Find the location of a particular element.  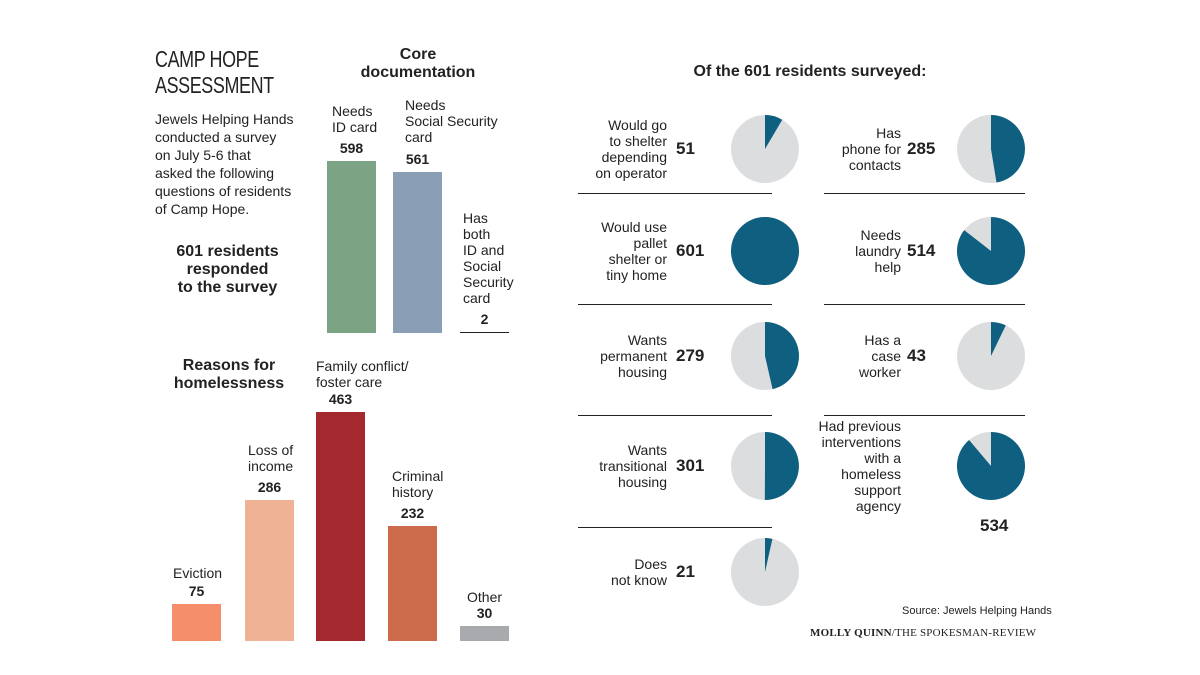

survey-label: Wants permanent housing is located at coordinates (633, 356).